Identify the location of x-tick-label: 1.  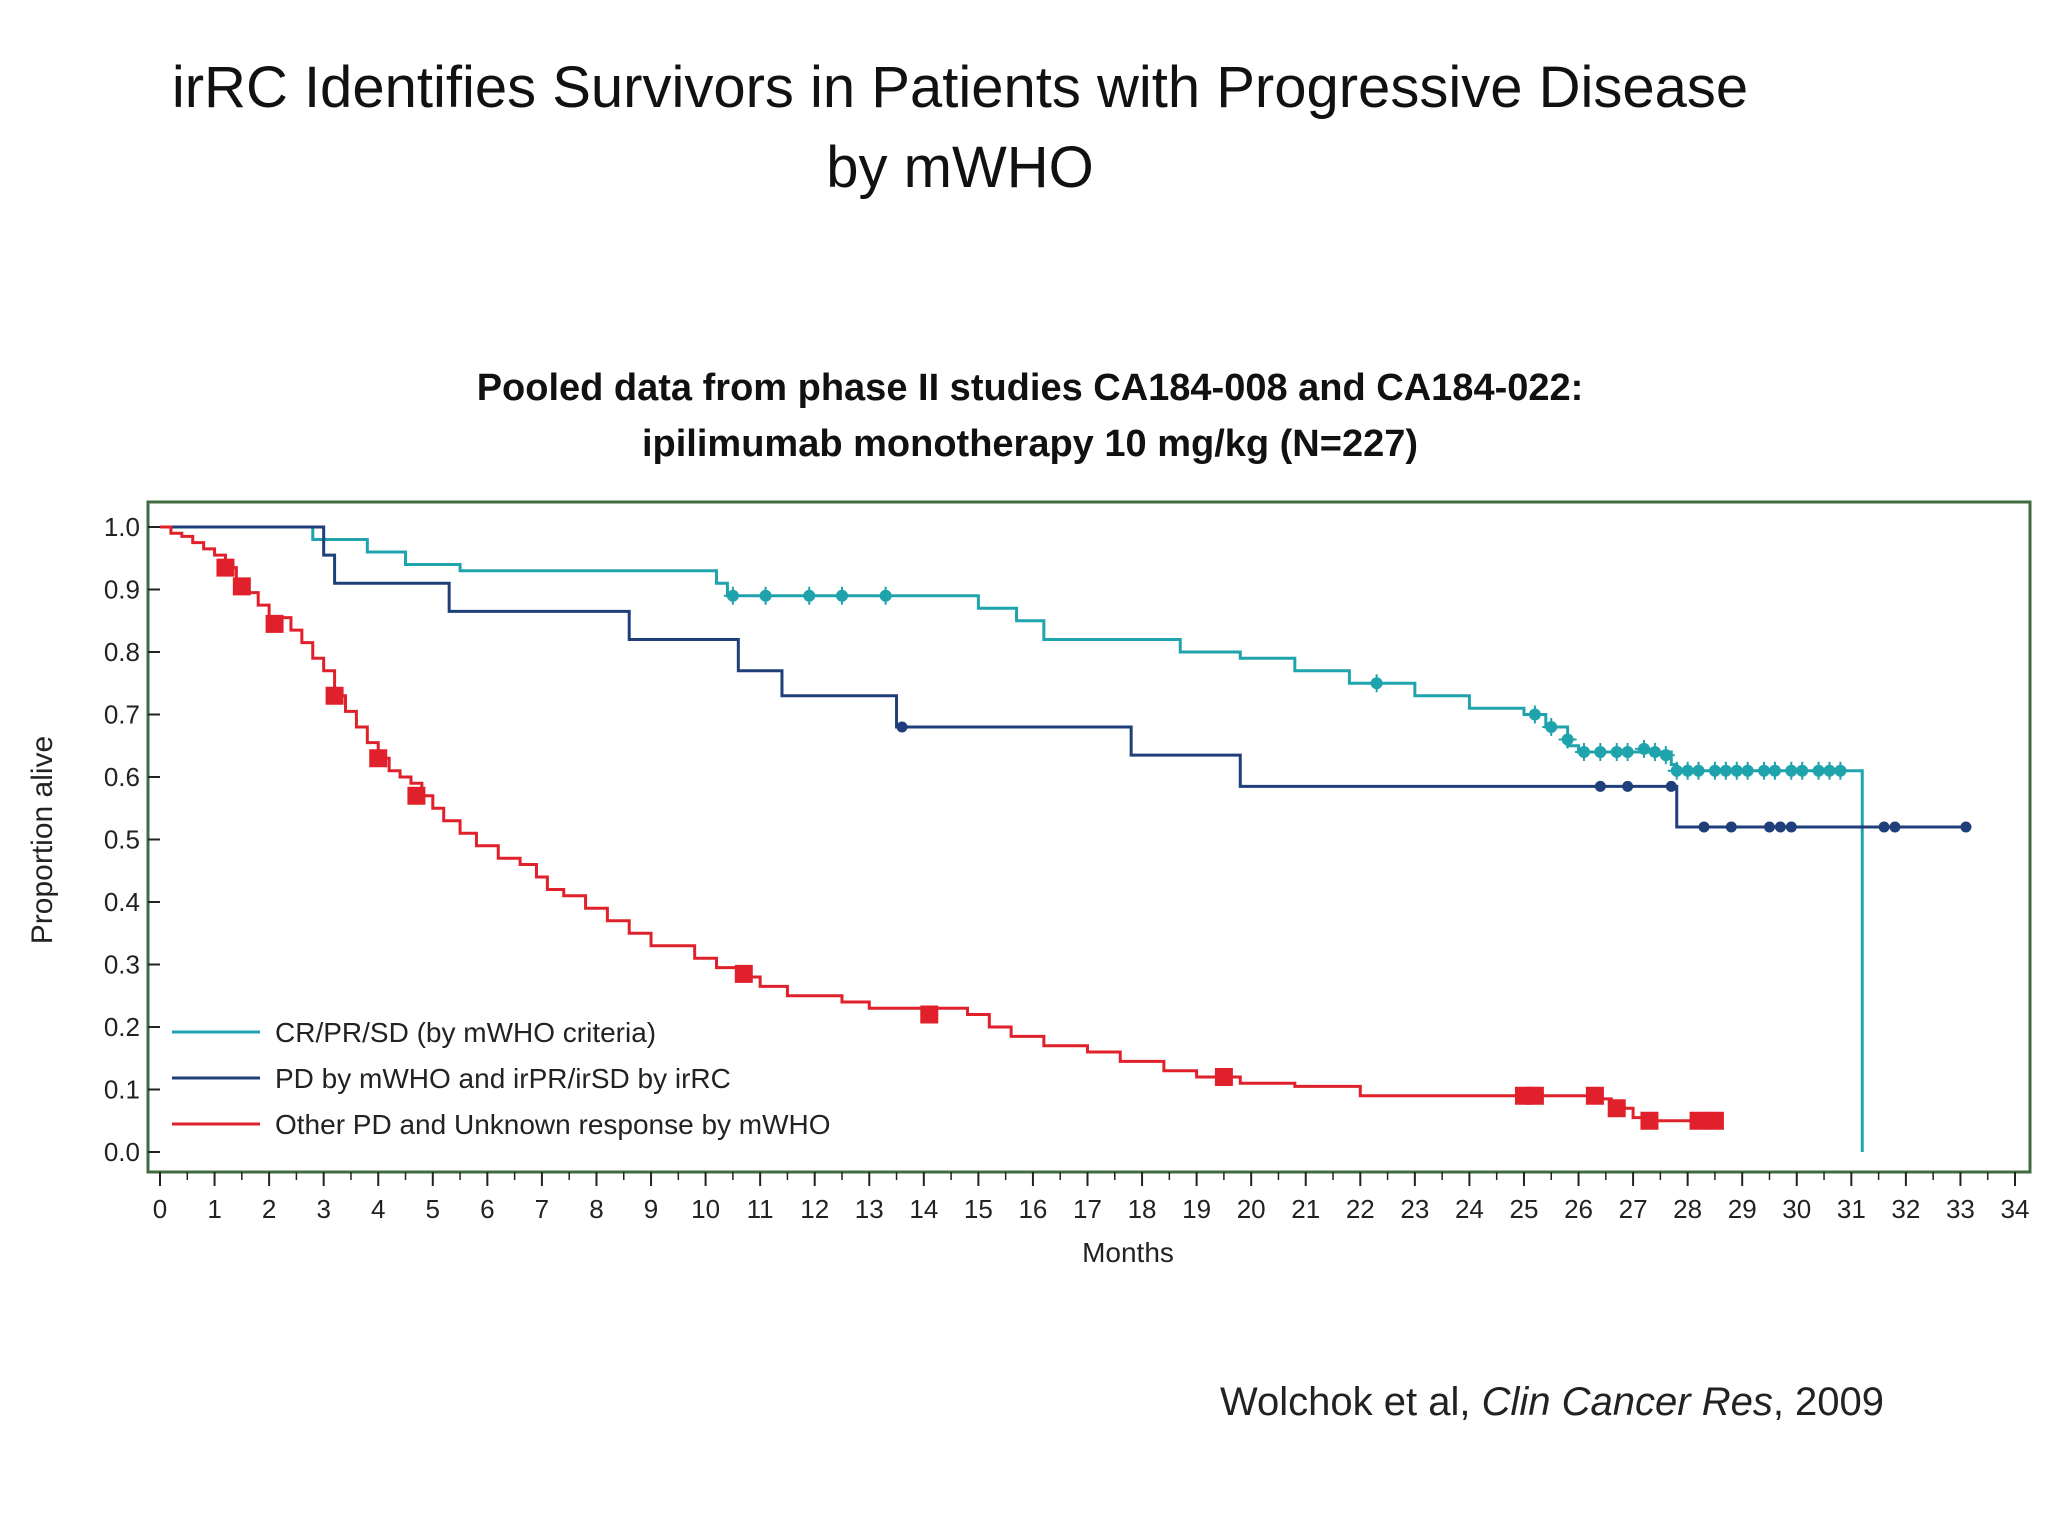
(214, 1209).